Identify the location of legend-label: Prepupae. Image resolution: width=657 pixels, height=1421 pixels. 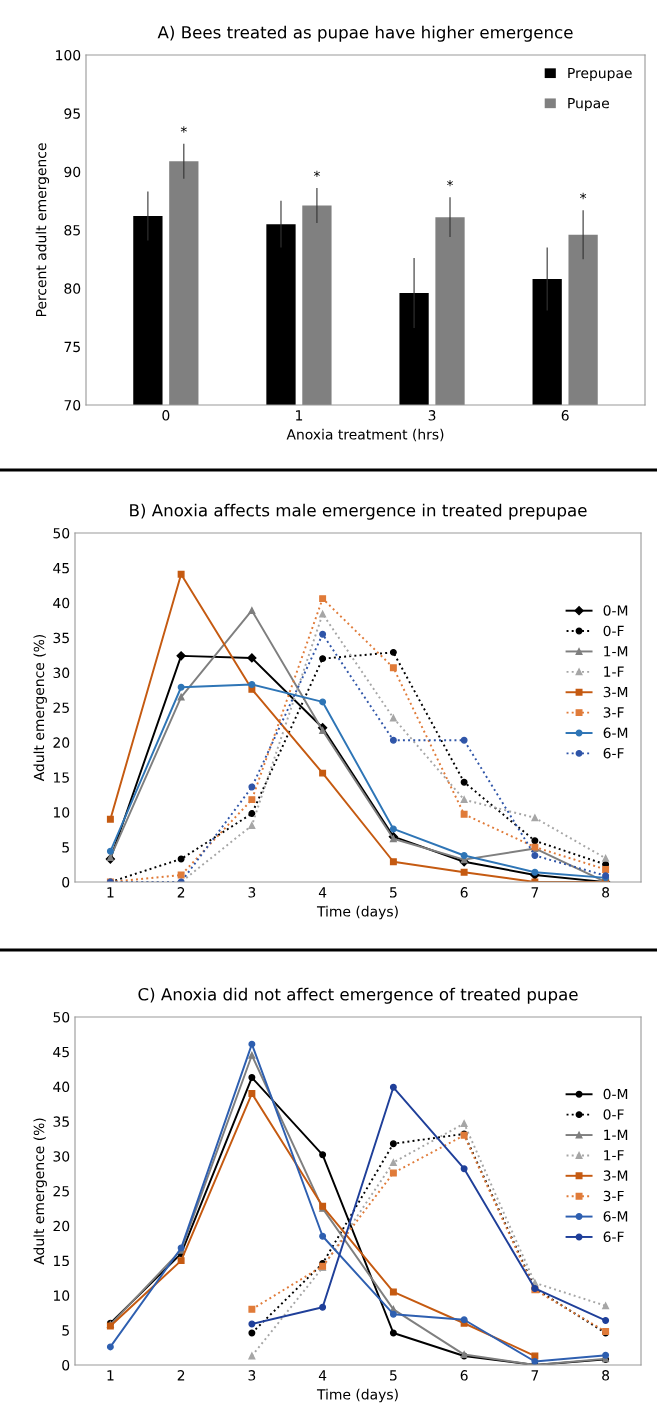
(600, 74).